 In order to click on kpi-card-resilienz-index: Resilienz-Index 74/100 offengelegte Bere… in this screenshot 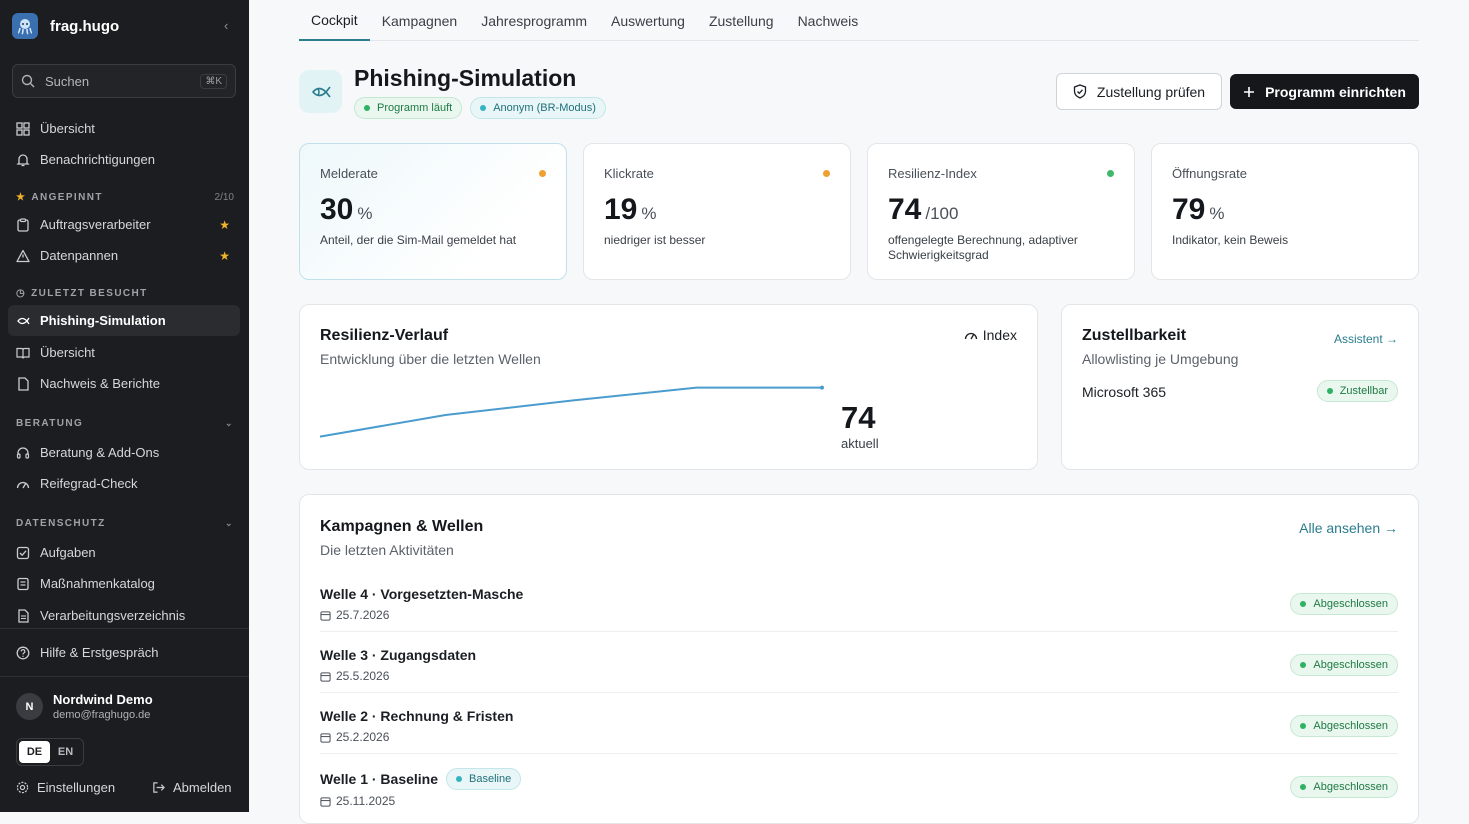, I will do `click(1001, 211)`.